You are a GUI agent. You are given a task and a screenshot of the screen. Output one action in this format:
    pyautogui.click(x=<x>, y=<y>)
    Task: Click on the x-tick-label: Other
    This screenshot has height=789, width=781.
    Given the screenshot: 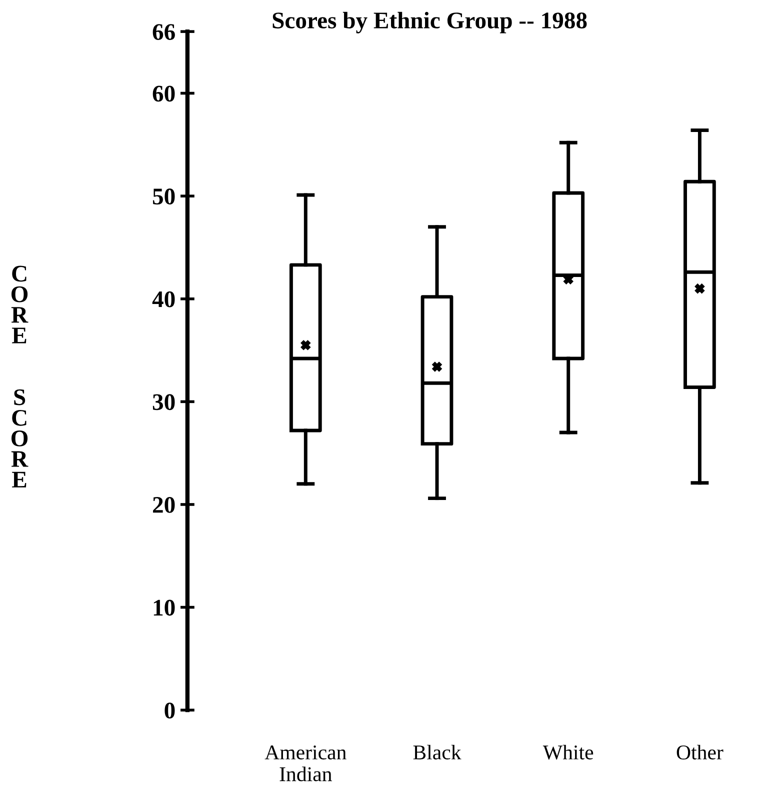 What is the action you would take?
    pyautogui.click(x=700, y=752)
    